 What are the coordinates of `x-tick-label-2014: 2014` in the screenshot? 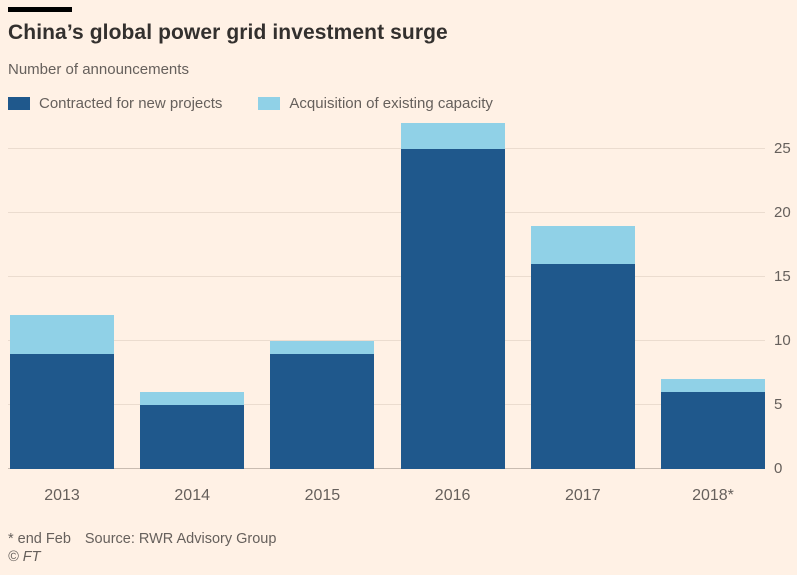 It's located at (192, 495).